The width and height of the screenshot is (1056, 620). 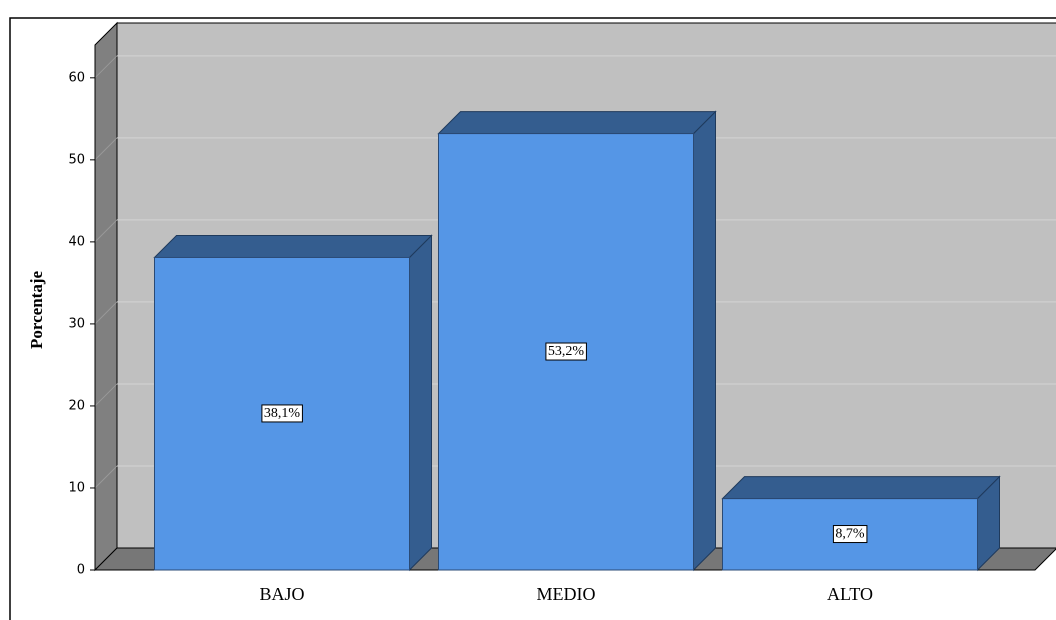 I want to click on data-label: 53,2%, so click(x=566, y=351).